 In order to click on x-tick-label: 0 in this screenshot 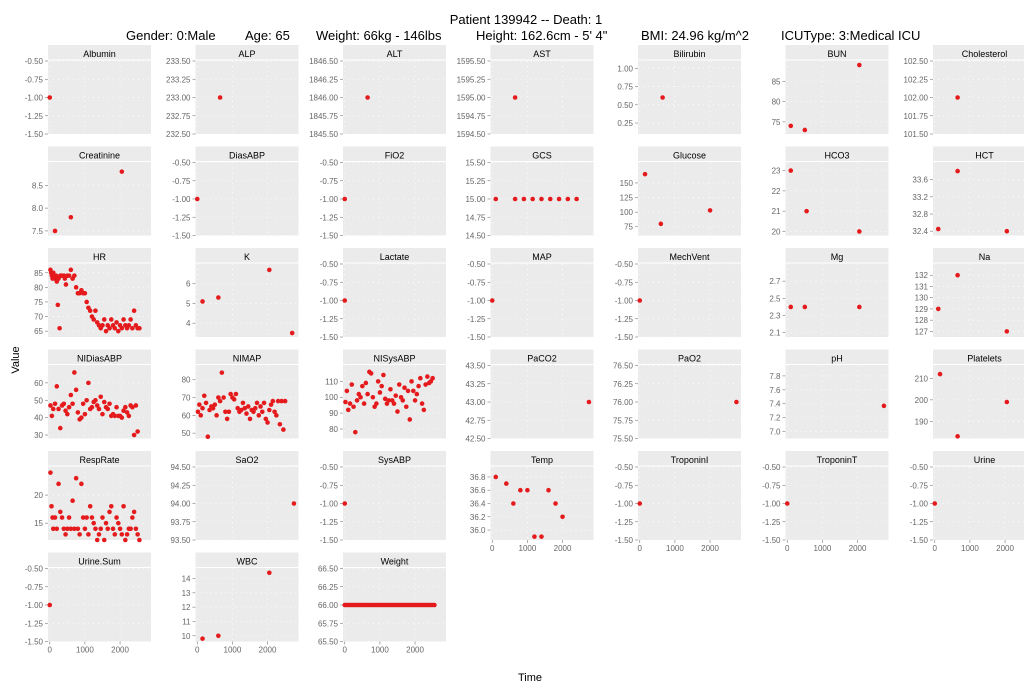, I will do `click(640, 548)`.